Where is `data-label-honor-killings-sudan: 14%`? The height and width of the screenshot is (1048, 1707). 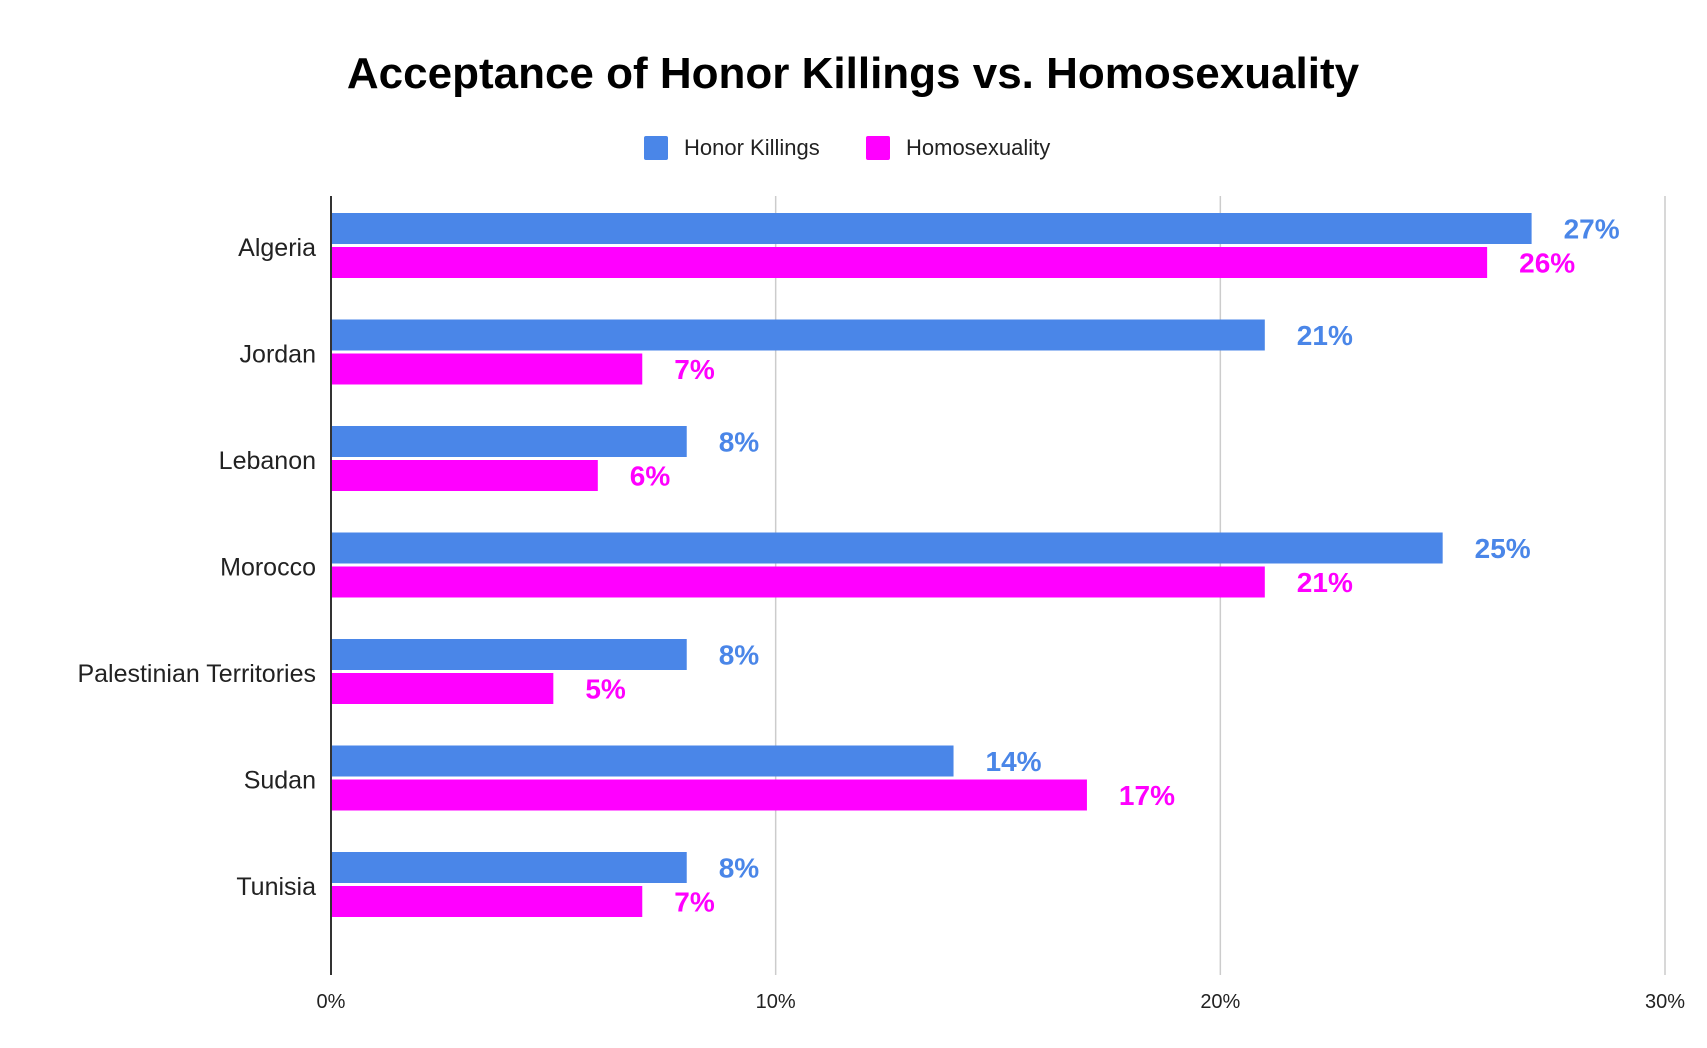
data-label-honor-killings-sudan: 14% is located at coordinates (1014, 761).